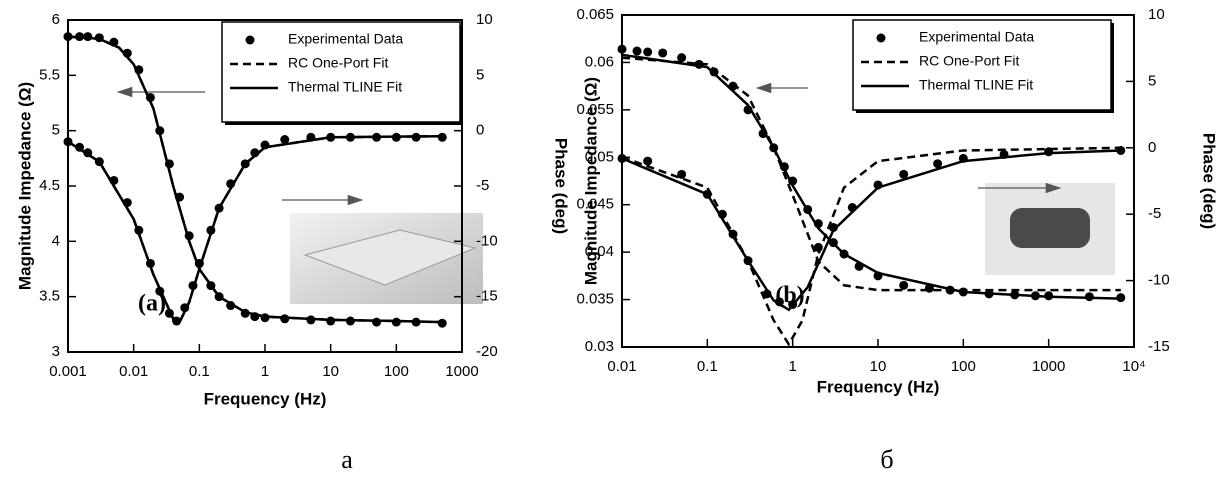 The image size is (1224, 477). Describe the element at coordinates (599, 61) in the screenshot. I see `y-tick-label: 0.06` at that location.